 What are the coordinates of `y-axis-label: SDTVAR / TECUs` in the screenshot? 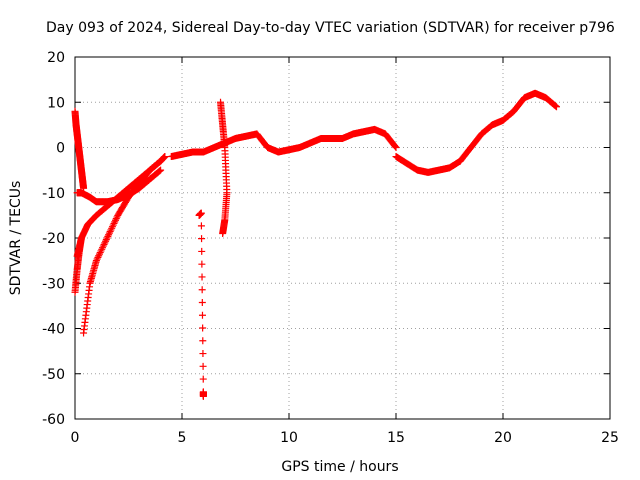 It's located at (16, 238).